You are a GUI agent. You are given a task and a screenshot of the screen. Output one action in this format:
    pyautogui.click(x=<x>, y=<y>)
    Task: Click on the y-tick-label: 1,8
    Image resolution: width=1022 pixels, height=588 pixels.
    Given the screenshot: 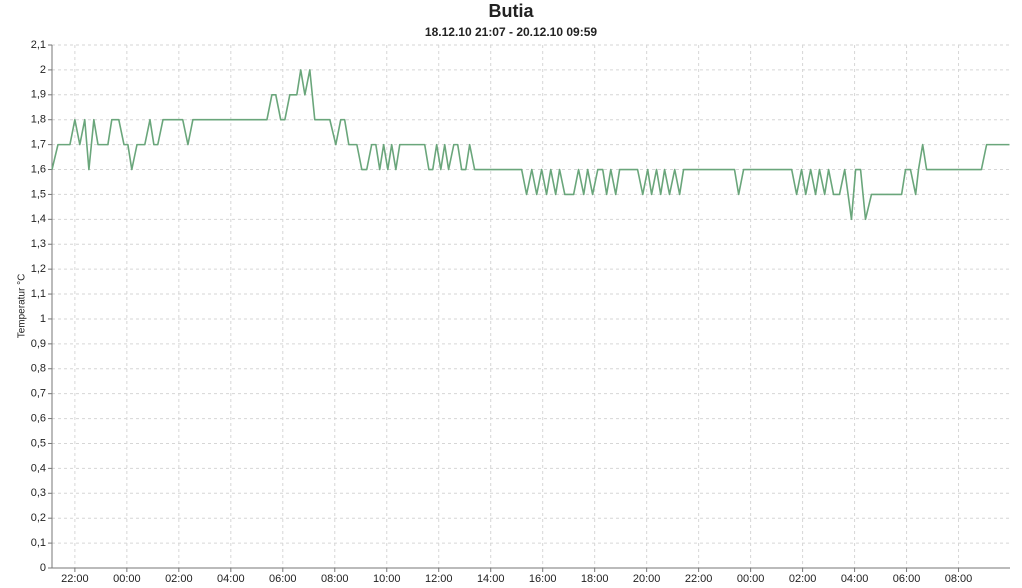 What is the action you would take?
    pyautogui.click(x=38, y=120)
    